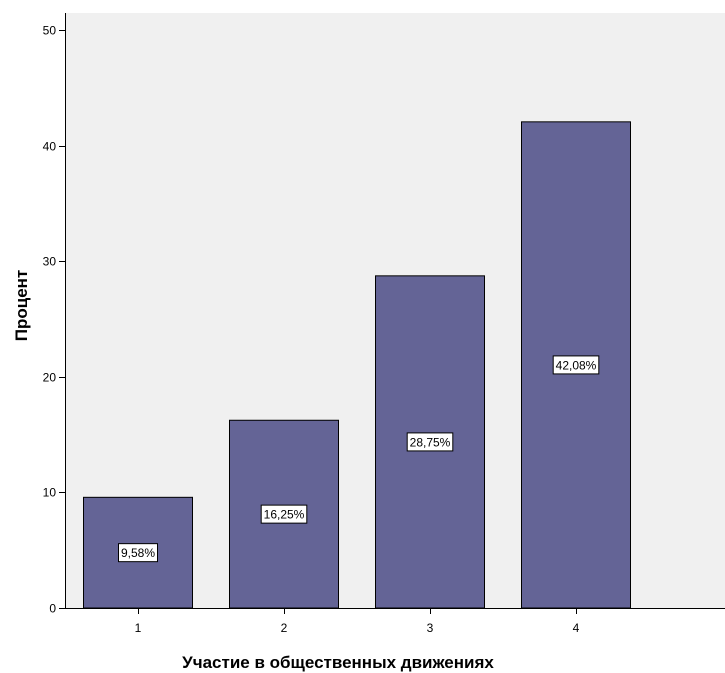 This screenshot has width=725, height=673. I want to click on data-label: 42,08%, so click(576, 365).